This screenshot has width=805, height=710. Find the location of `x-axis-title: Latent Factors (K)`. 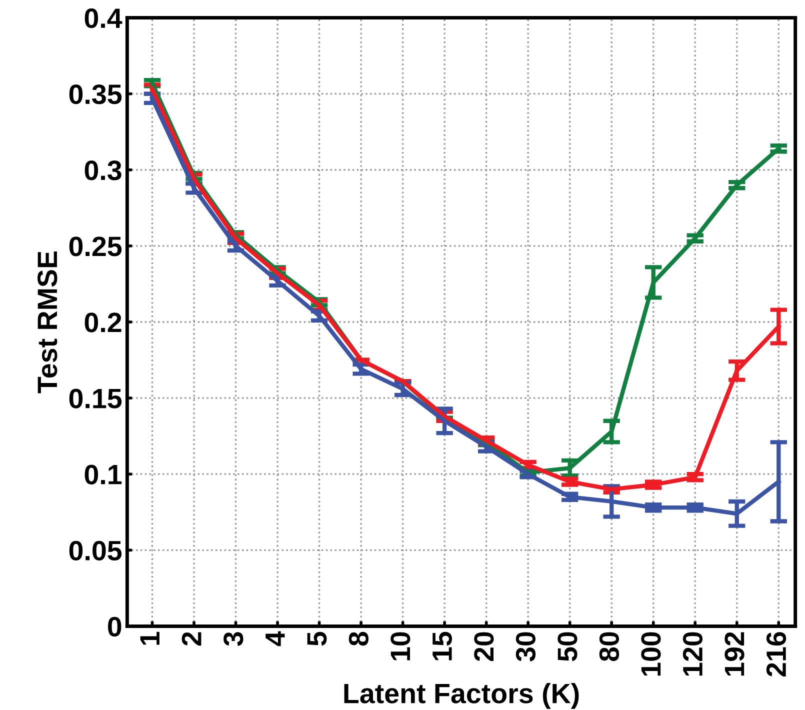

x-axis-title: Latent Factors (K) is located at coordinates (461, 695).